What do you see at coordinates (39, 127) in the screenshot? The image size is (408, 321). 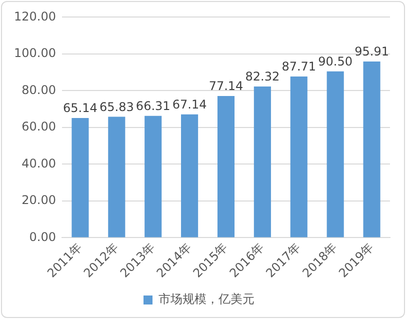 I see `y-tick-label: 60.00` at bounding box center [39, 127].